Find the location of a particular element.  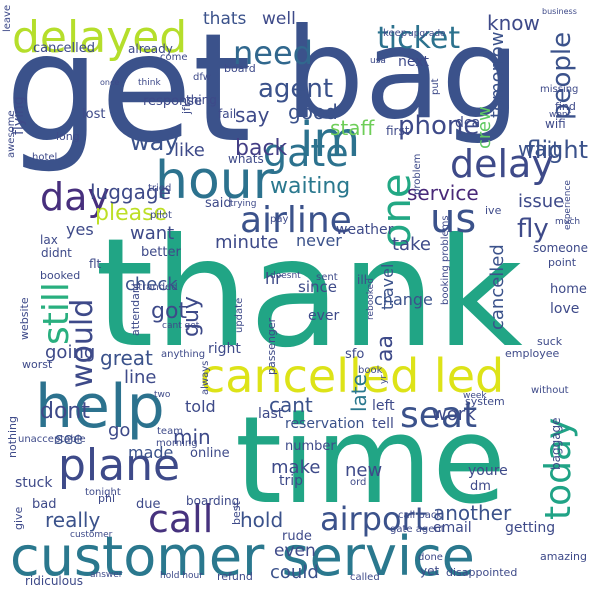

word-cloud-word: last is located at coordinates (271, 414).